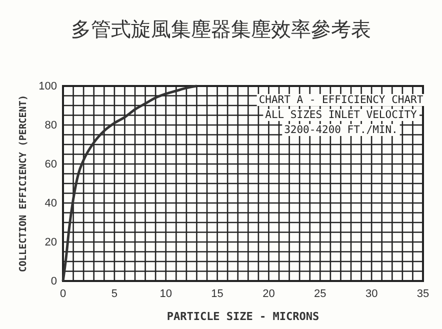  I want to click on x-tick-label: 5, so click(114, 294).